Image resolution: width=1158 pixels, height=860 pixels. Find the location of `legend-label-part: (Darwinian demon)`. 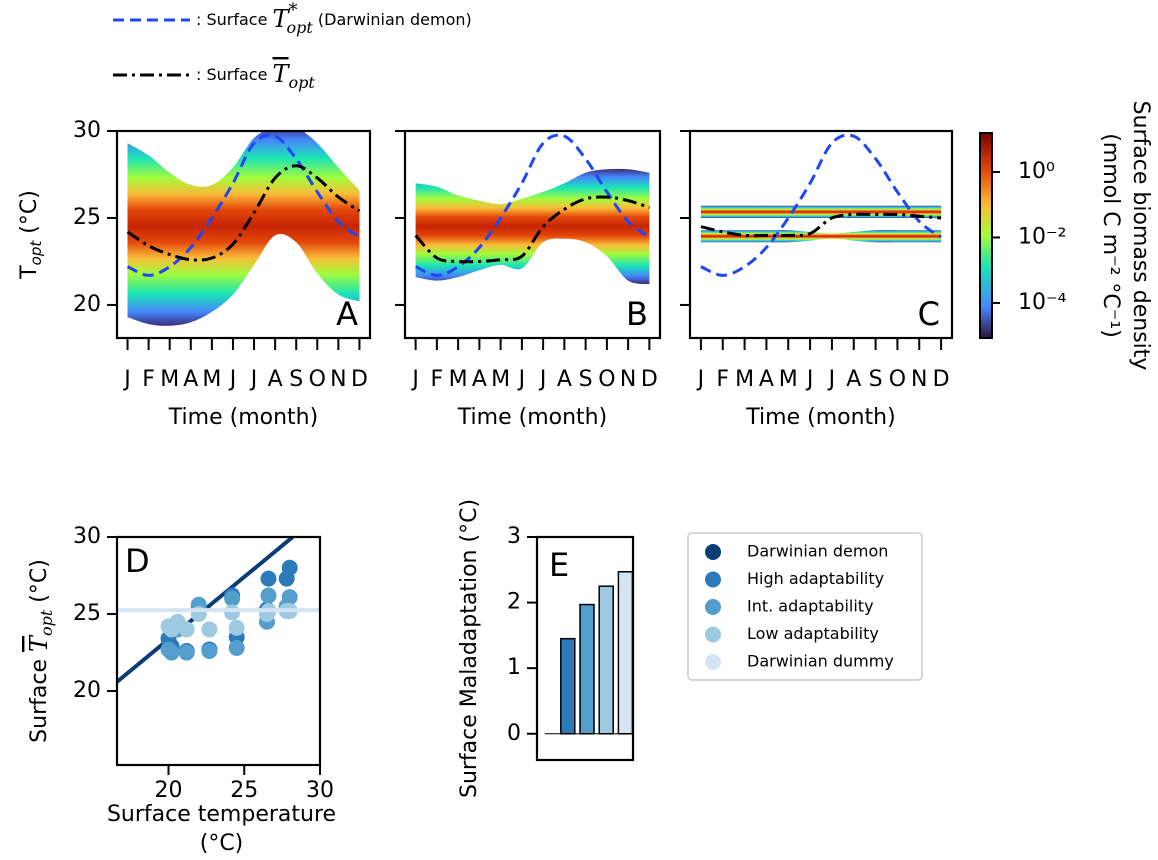

legend-label-part: (Darwinian demon) is located at coordinates (392, 19).